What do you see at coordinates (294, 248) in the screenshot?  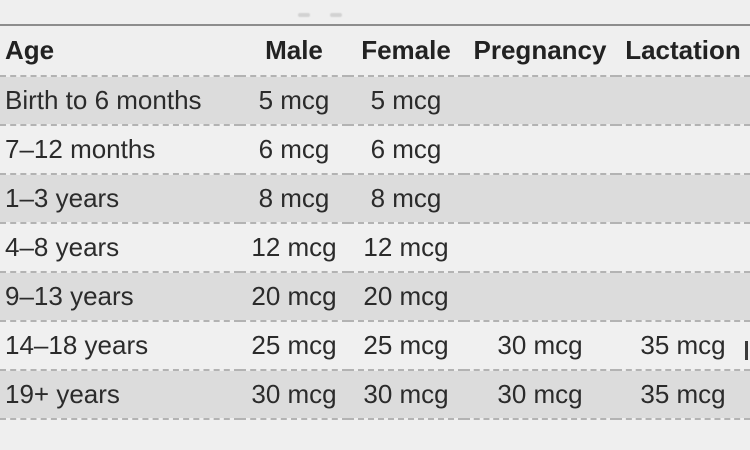 I see `cell-male: 12 mcg` at bounding box center [294, 248].